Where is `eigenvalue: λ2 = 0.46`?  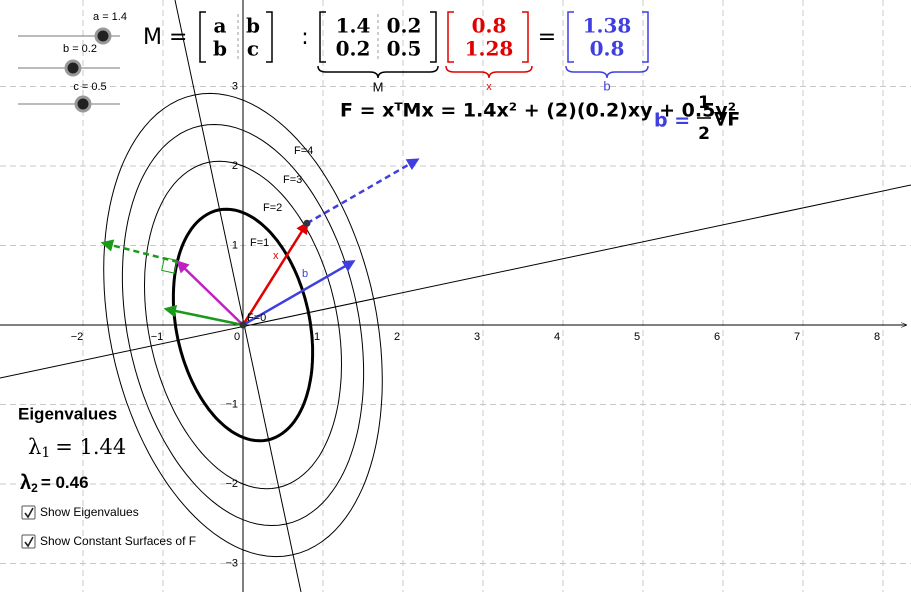
eigenvalue: λ2 = 0.46 is located at coordinates (54, 483).